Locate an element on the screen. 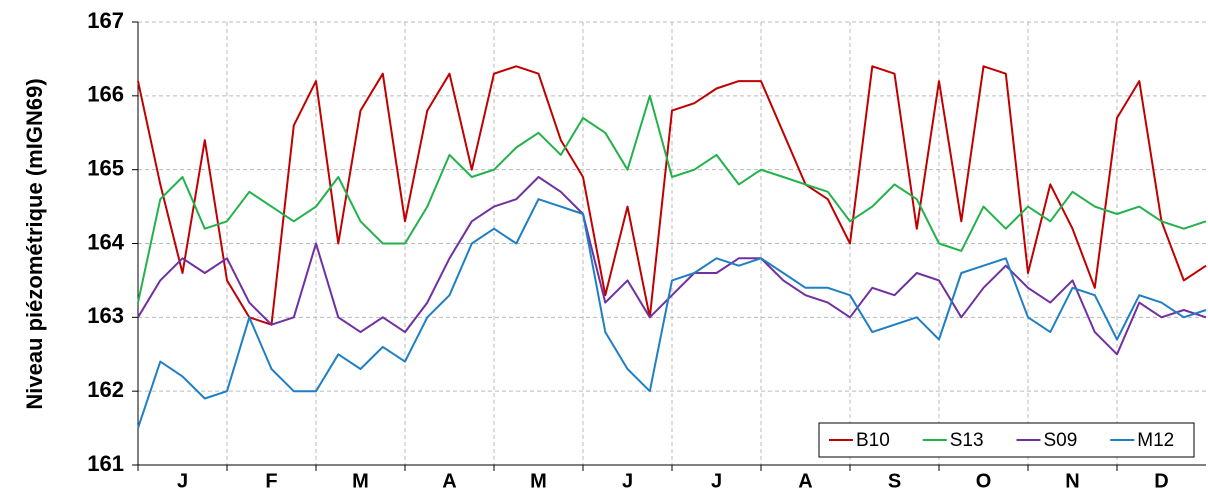  x-tick-label: D is located at coordinates (1161, 479).